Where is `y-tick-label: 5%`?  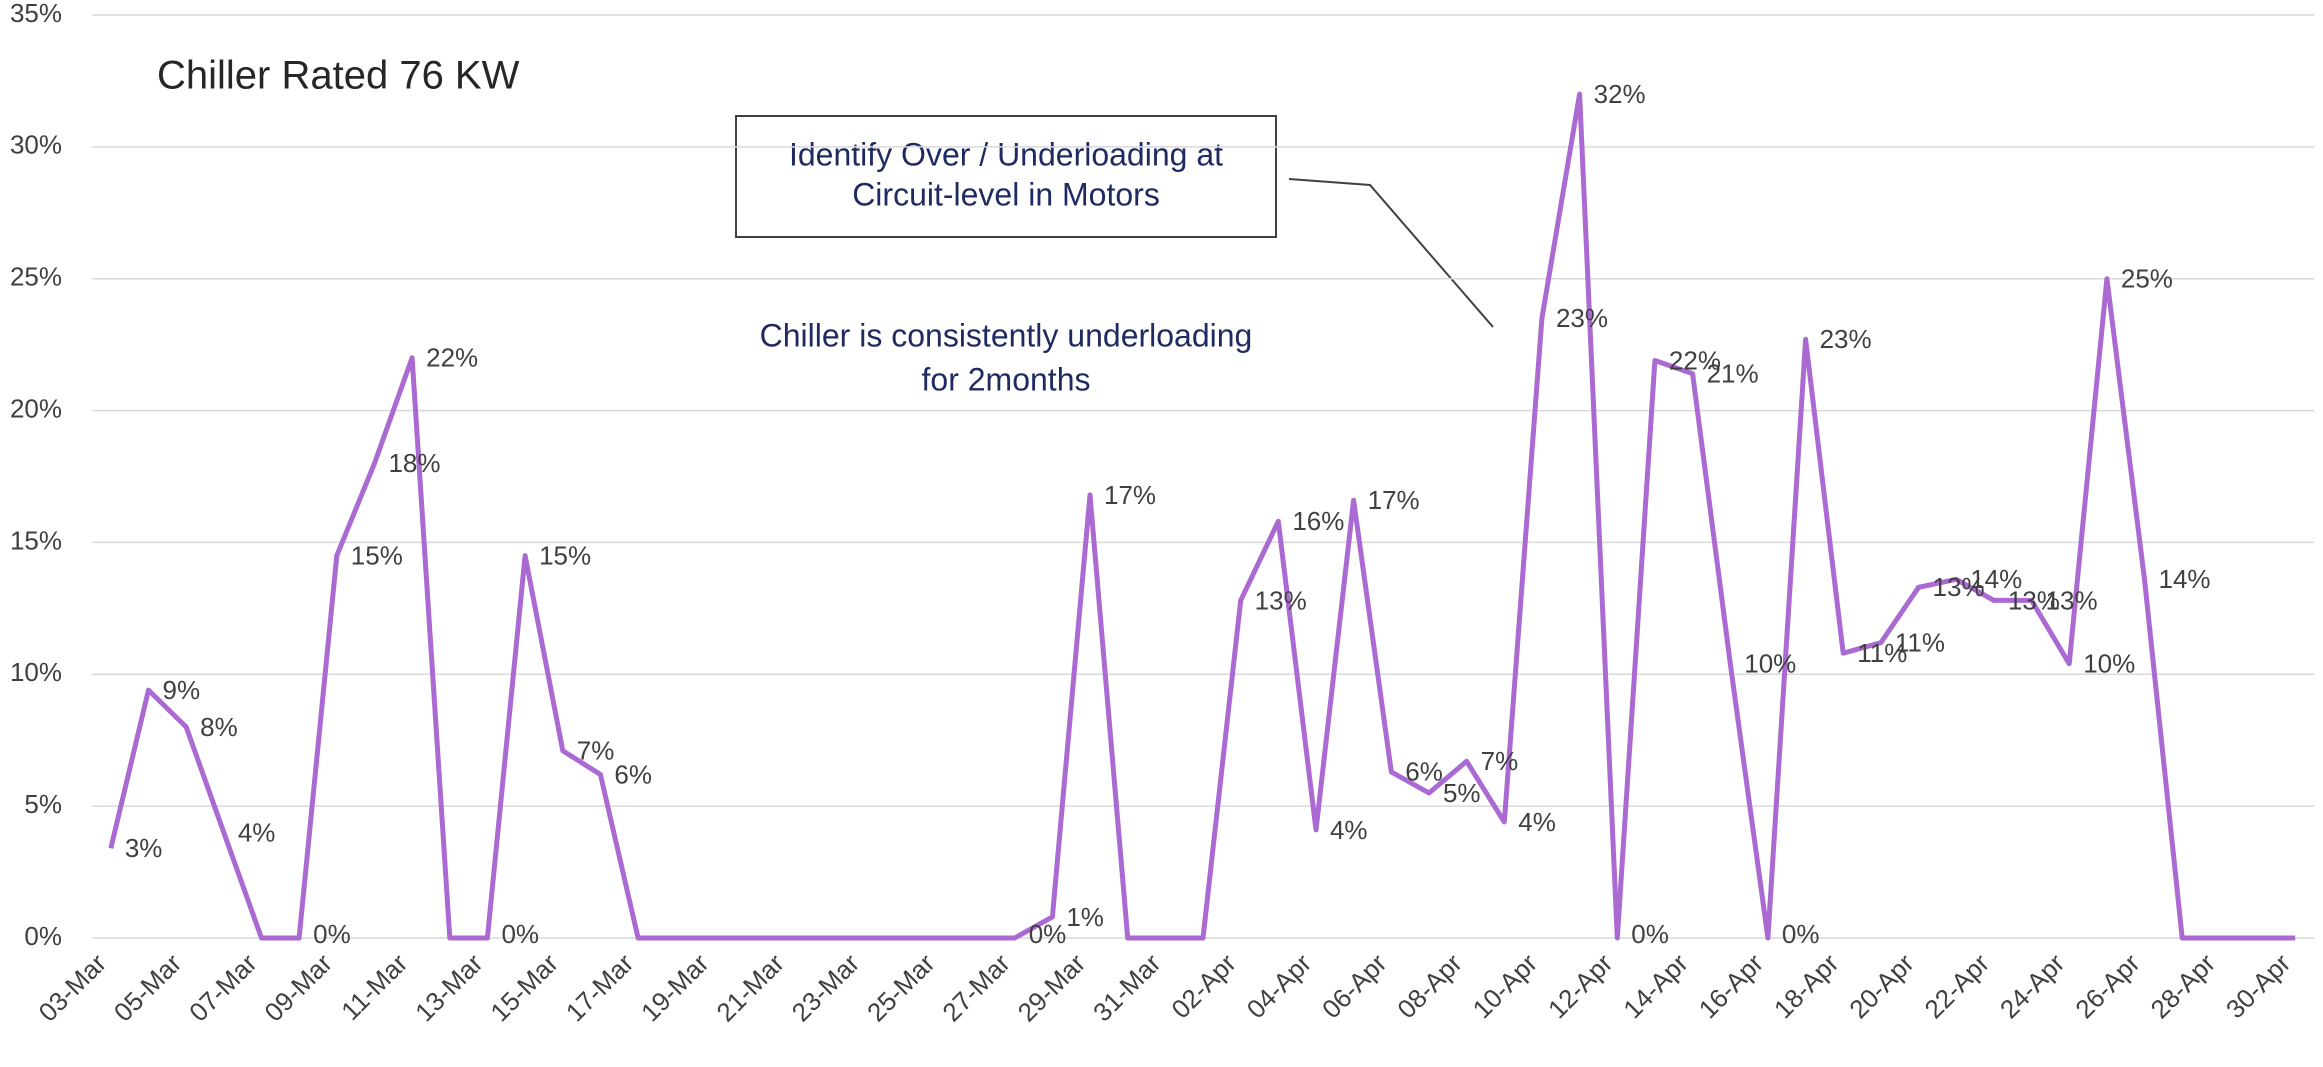
y-tick-label: 5% is located at coordinates (43, 804).